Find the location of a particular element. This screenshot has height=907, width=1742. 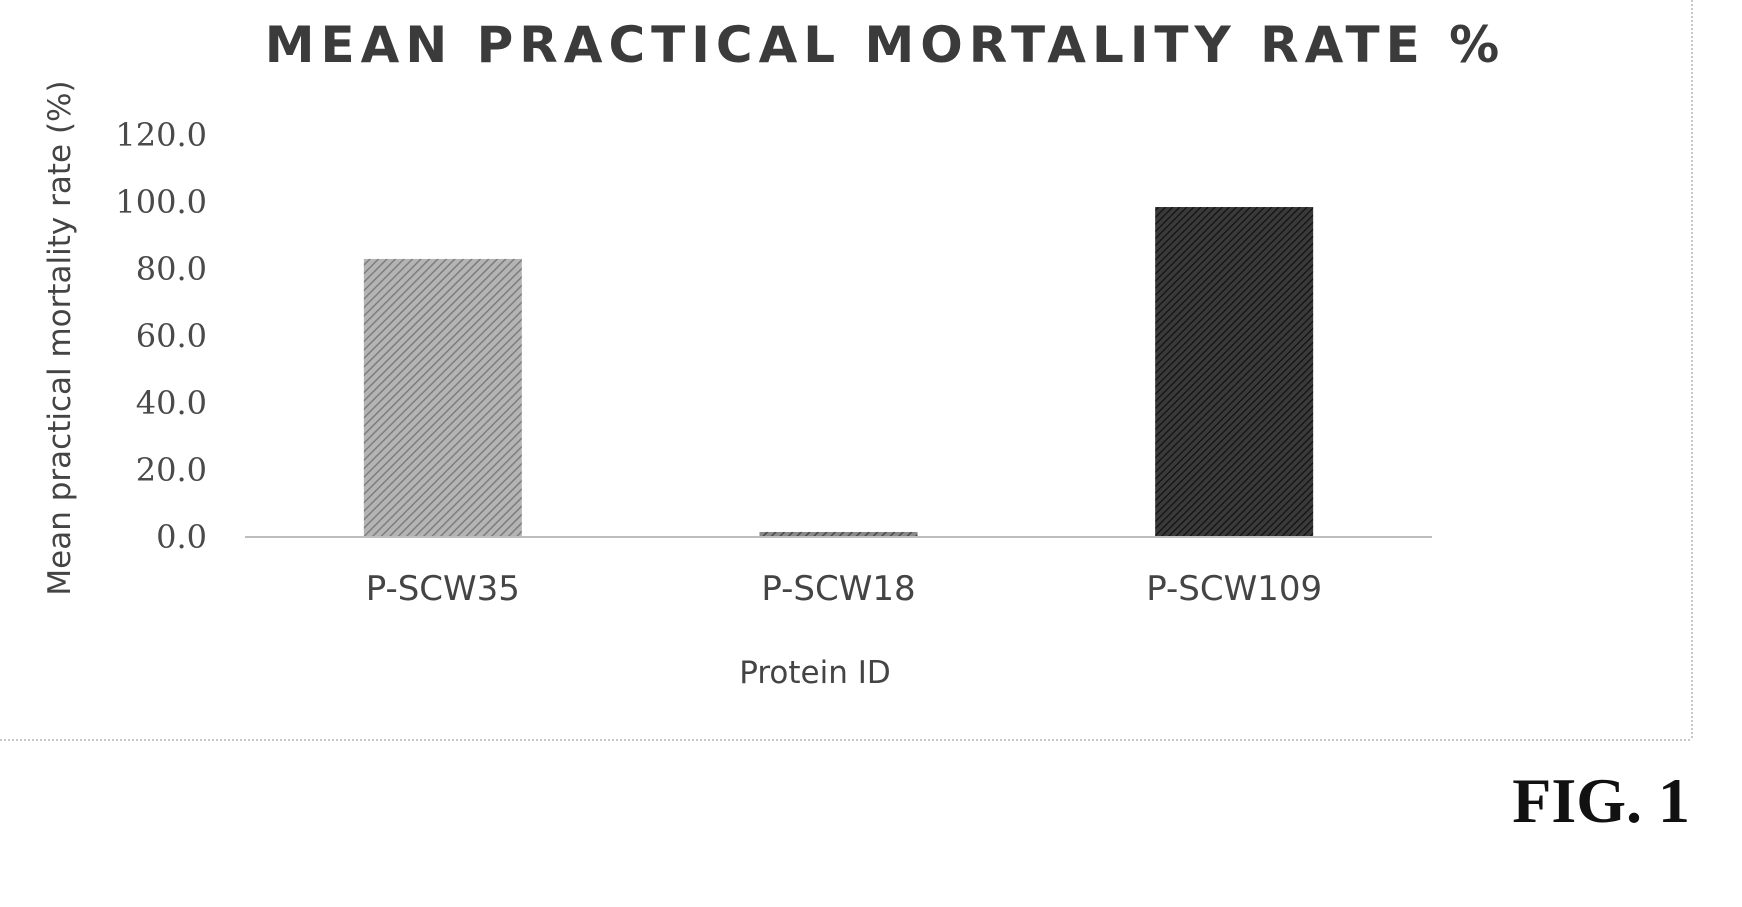

x-category-label: P-SCW109 is located at coordinates (1234, 589).